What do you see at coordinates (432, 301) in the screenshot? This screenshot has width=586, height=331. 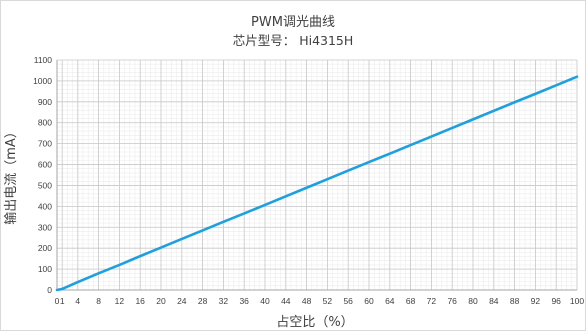 I see `x-tick-label: 72` at bounding box center [432, 301].